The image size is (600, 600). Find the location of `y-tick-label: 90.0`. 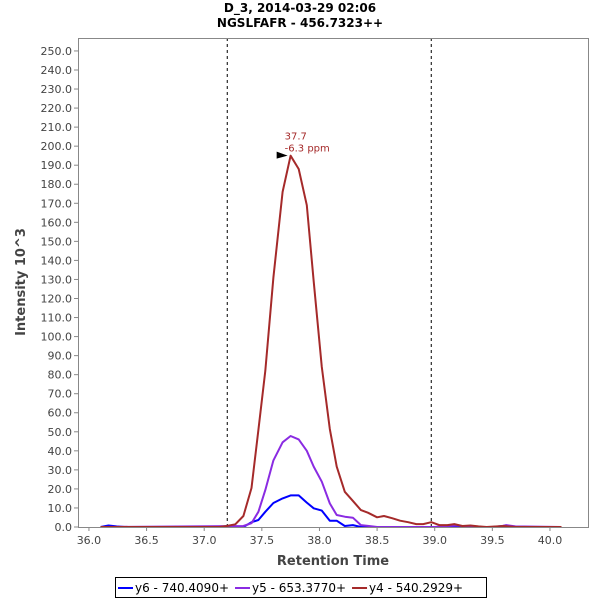

y-tick-label: 90.0 is located at coordinates (60, 356).